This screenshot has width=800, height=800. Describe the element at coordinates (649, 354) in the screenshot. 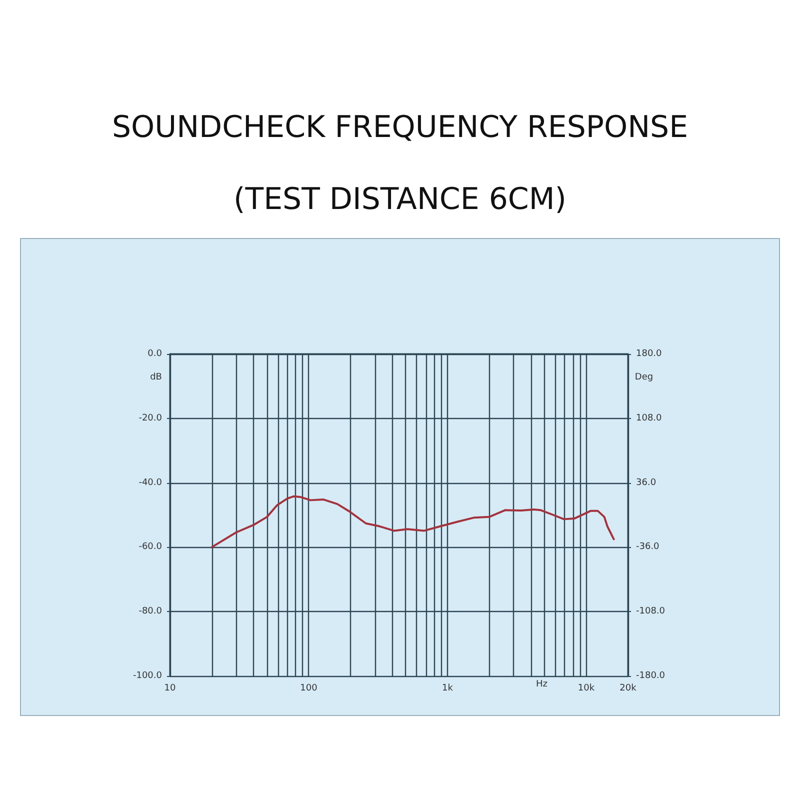

I see `y2-tick-label: 180.0` at that location.